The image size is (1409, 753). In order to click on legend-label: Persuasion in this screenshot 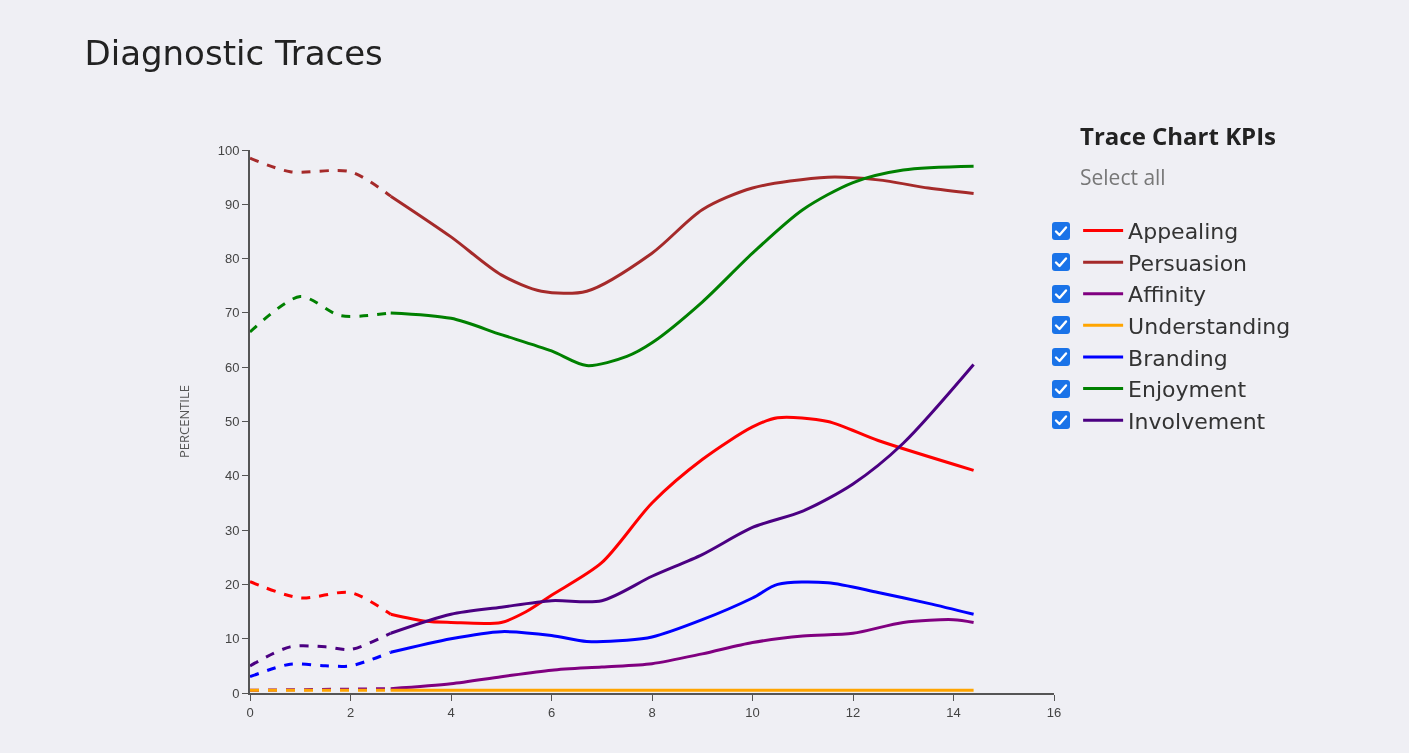, I will do `click(1188, 263)`.